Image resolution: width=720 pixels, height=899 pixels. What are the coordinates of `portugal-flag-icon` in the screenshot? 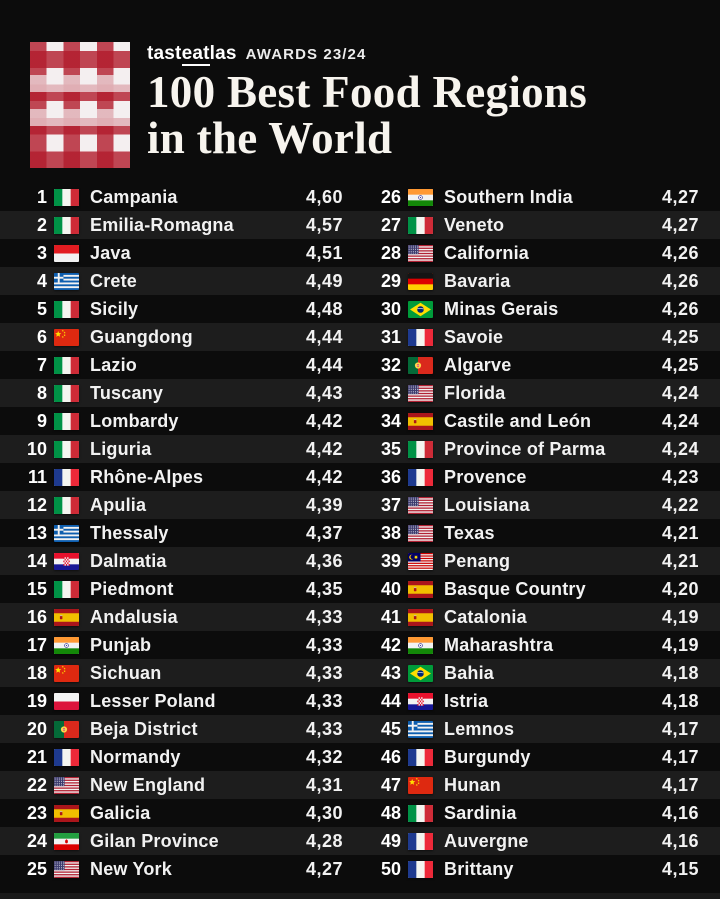 It's located at (420, 365).